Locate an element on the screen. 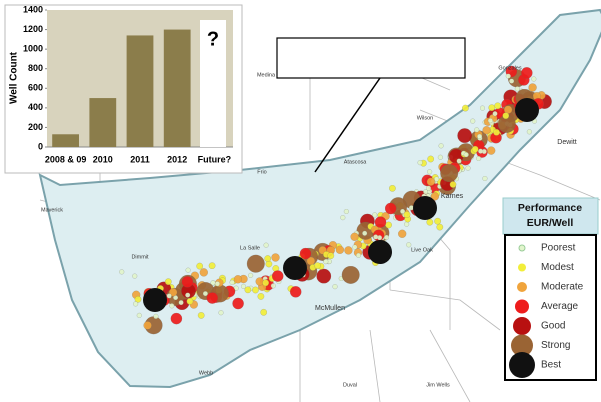 Image resolution: width=601 pixels, height=402 pixels. county-label: Atascosa is located at coordinates (356, 162).